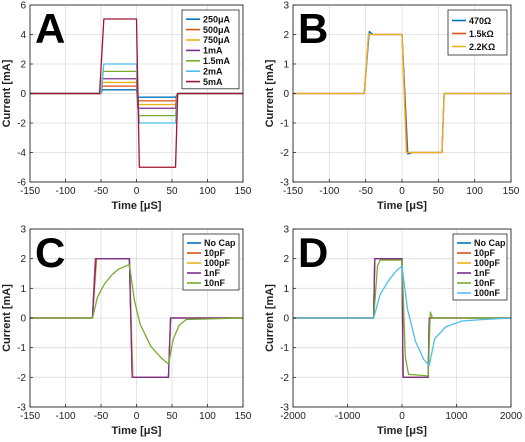  What do you see at coordinates (348, 416) in the screenshot?
I see `x-tick-label: -1000` at bounding box center [348, 416].